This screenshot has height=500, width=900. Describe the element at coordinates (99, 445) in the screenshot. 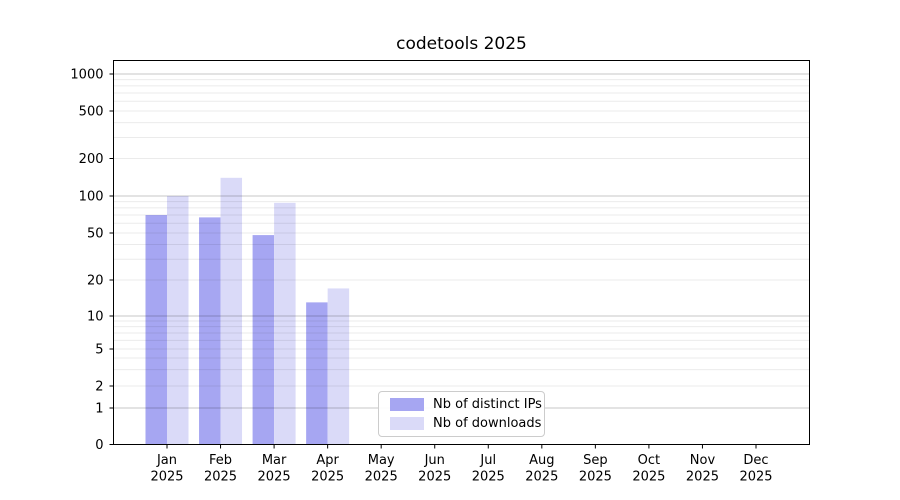

I see `y-tick-label: 0` at that location.